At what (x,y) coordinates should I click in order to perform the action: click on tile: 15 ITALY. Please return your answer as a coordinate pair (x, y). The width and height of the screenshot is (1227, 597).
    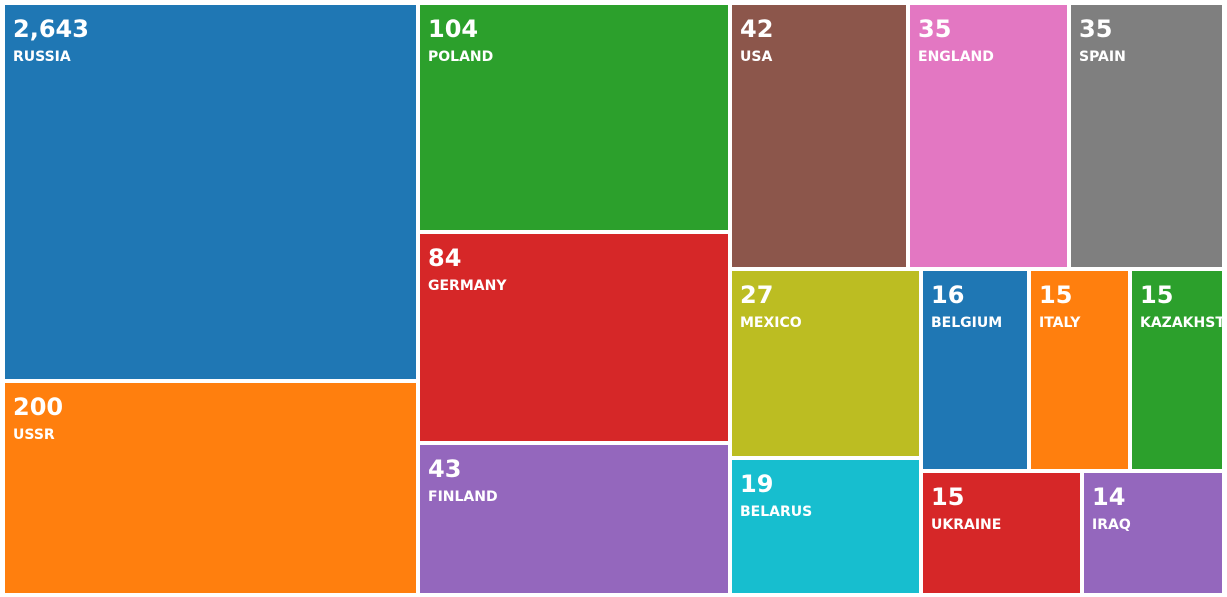
    Looking at the image, I should click on (1079, 370).